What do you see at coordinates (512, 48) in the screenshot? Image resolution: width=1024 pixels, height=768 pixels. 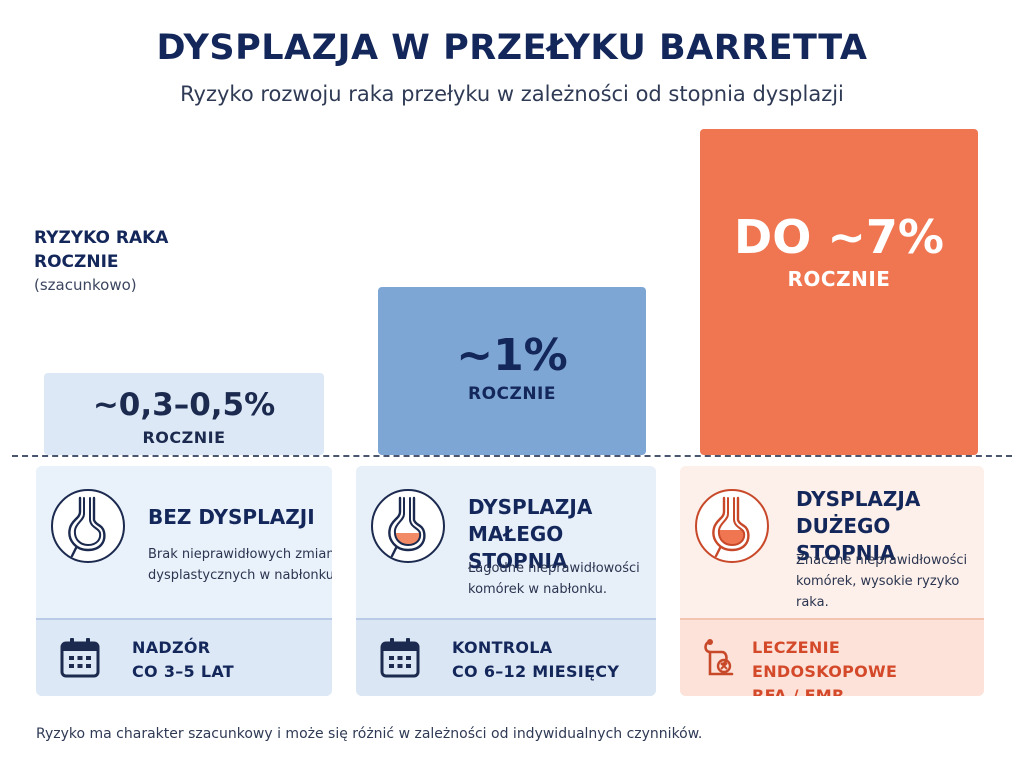 I see `chart-title: DYSPLAZJA W PRZEŁYKU BARRETTA` at bounding box center [512, 48].